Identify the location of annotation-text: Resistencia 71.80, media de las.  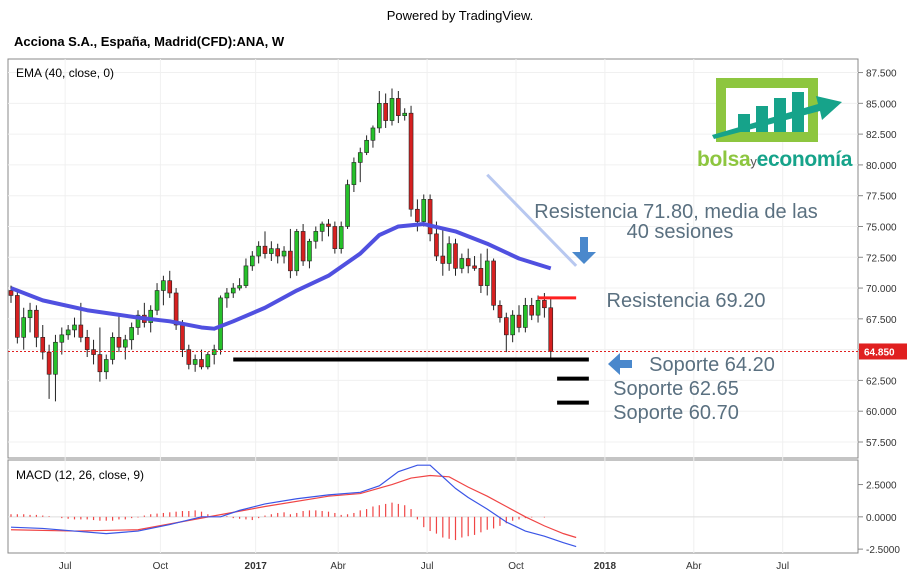
(676, 212).